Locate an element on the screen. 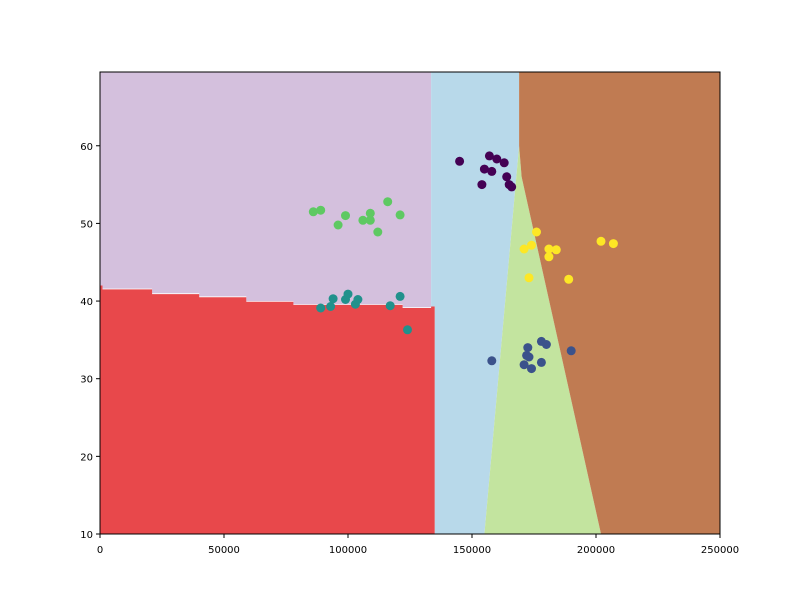 The width and height of the screenshot is (800, 600). region-light-blue is located at coordinates (475, 303).